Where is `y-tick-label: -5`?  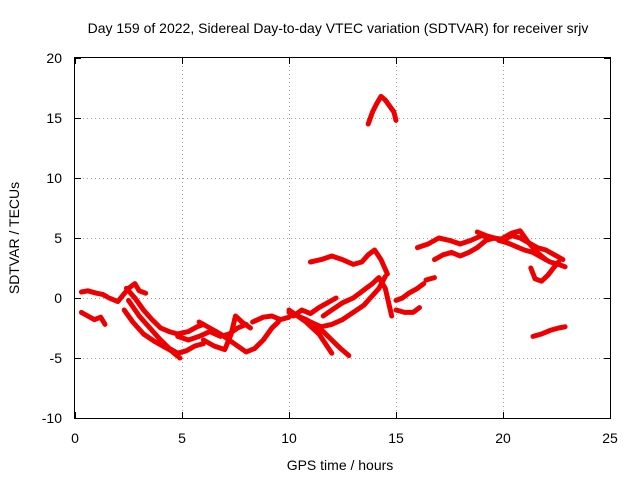
y-tick-label: -5 is located at coordinates (56, 358).